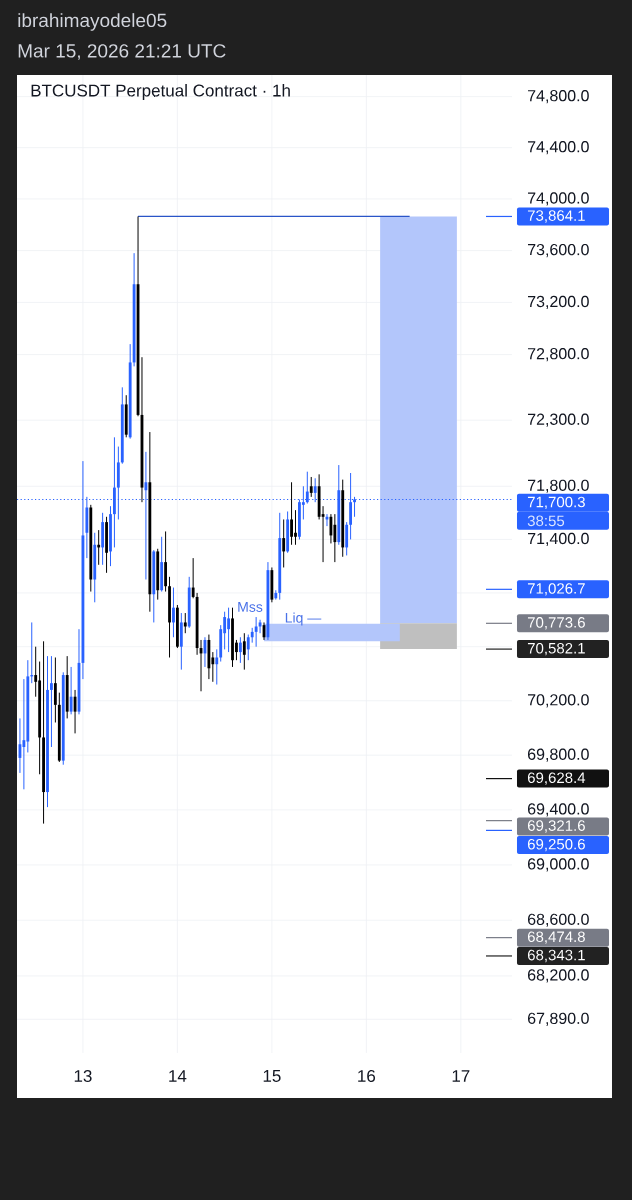 Image resolution: width=632 pixels, height=1200 pixels. What do you see at coordinates (272, 1076) in the screenshot?
I see `x-tick-label: 15` at bounding box center [272, 1076].